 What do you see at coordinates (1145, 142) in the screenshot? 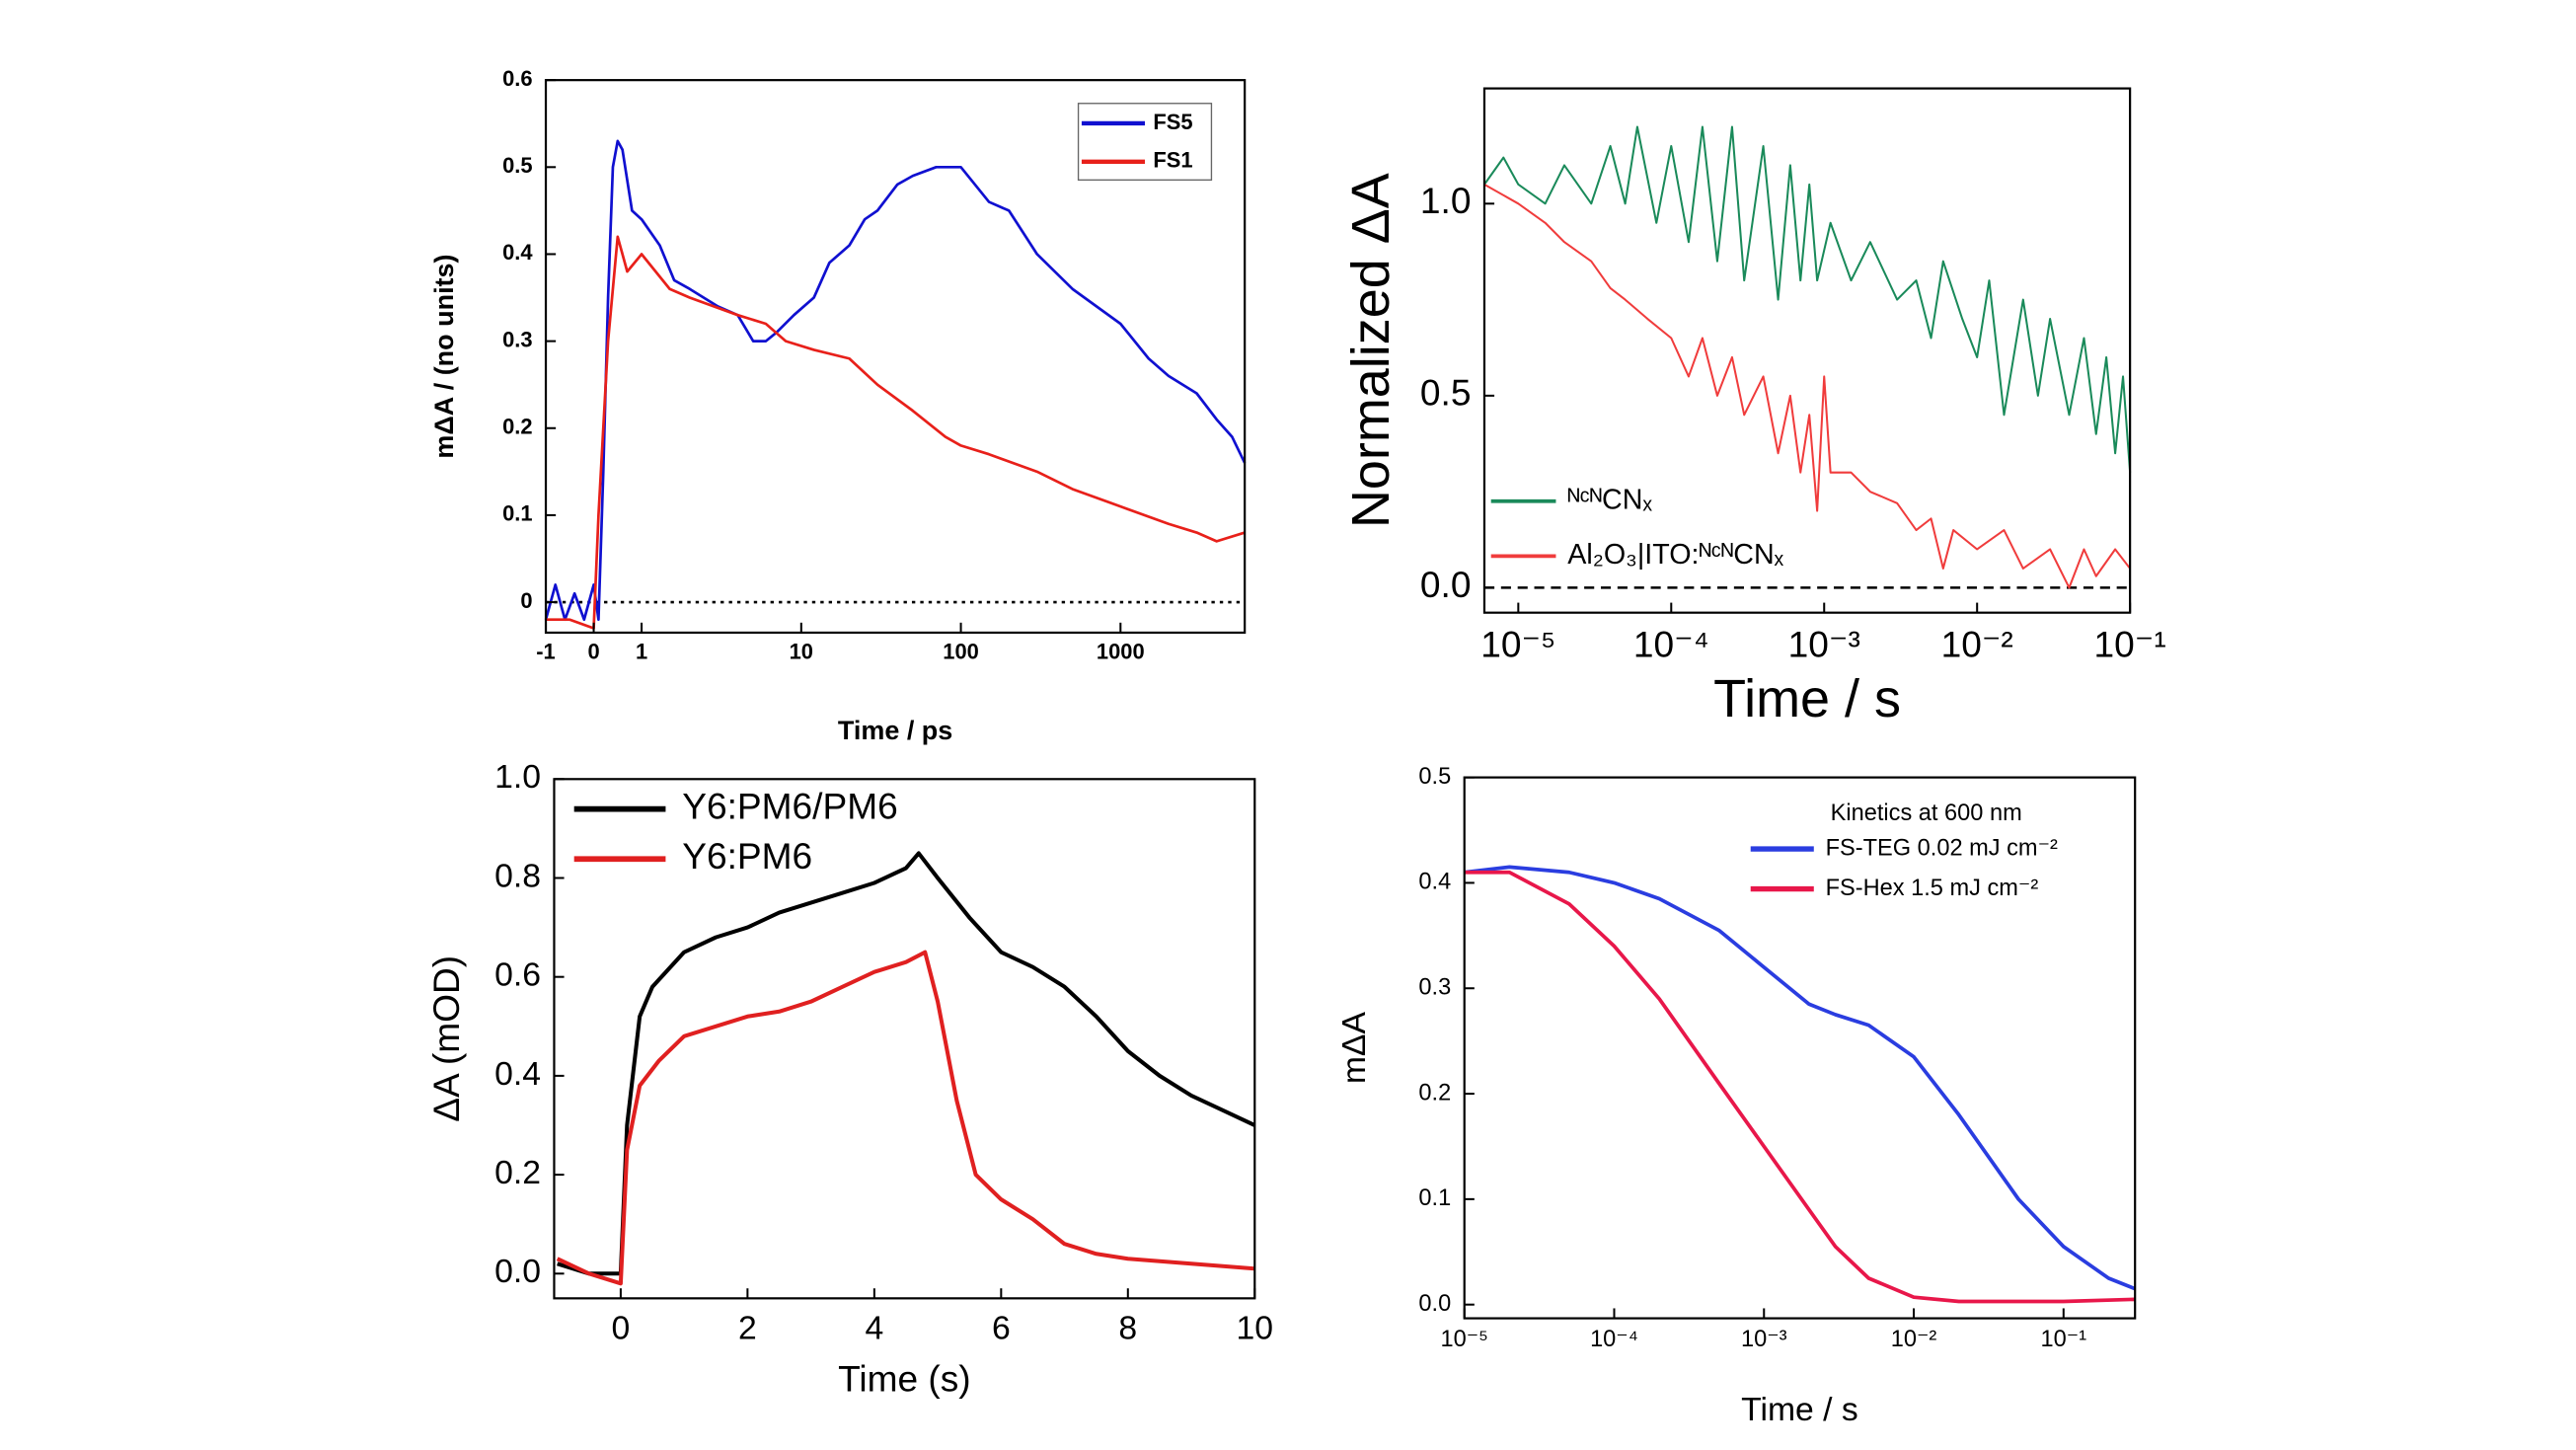
I see `legend-box` at bounding box center [1145, 142].